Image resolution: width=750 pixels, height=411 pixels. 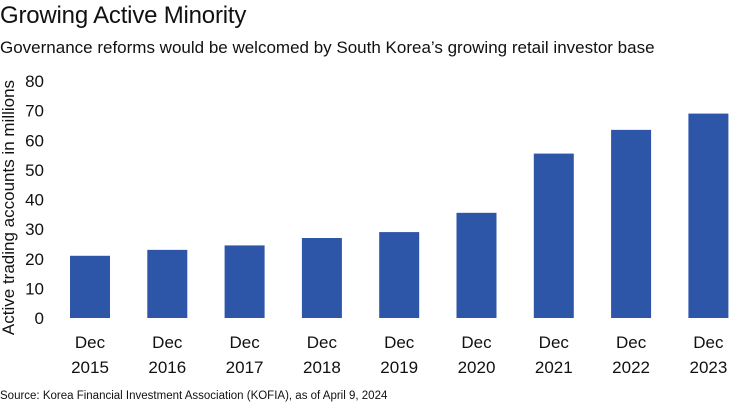 I want to click on x-tick-label: 2021, so click(x=554, y=367).